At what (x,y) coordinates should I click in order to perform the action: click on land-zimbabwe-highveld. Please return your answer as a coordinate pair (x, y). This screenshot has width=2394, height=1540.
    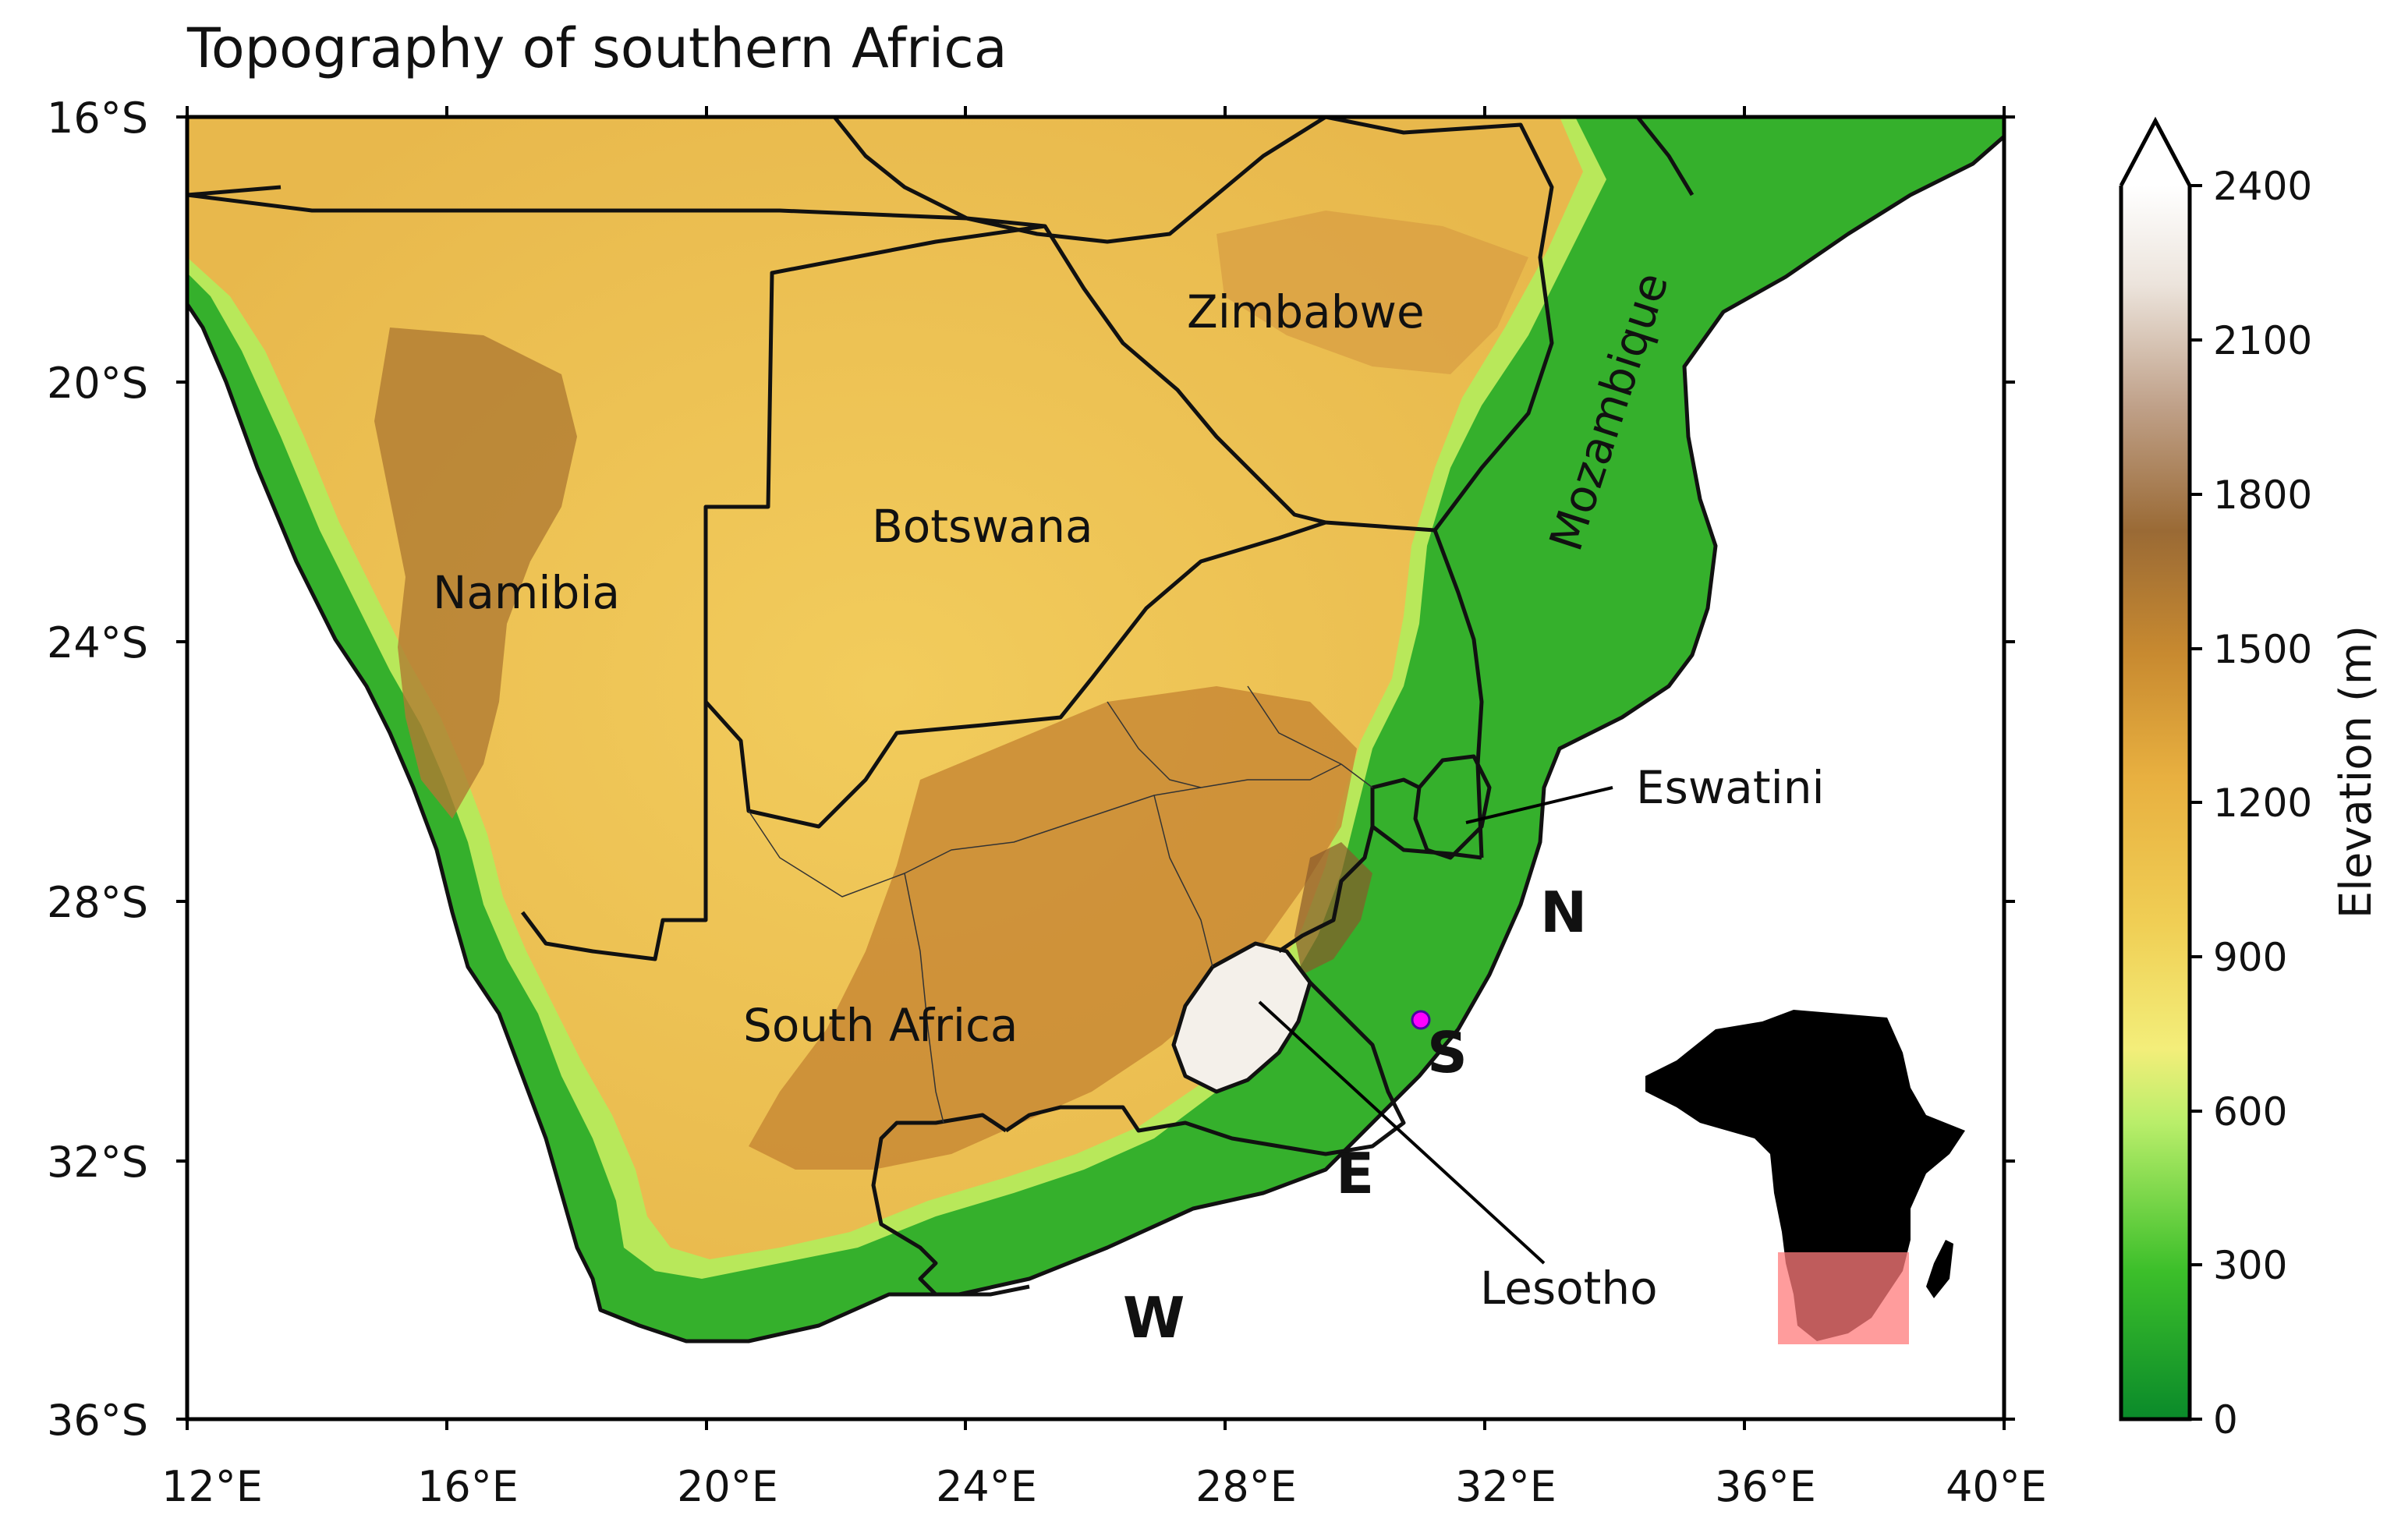
    Looking at the image, I should click on (1372, 292).